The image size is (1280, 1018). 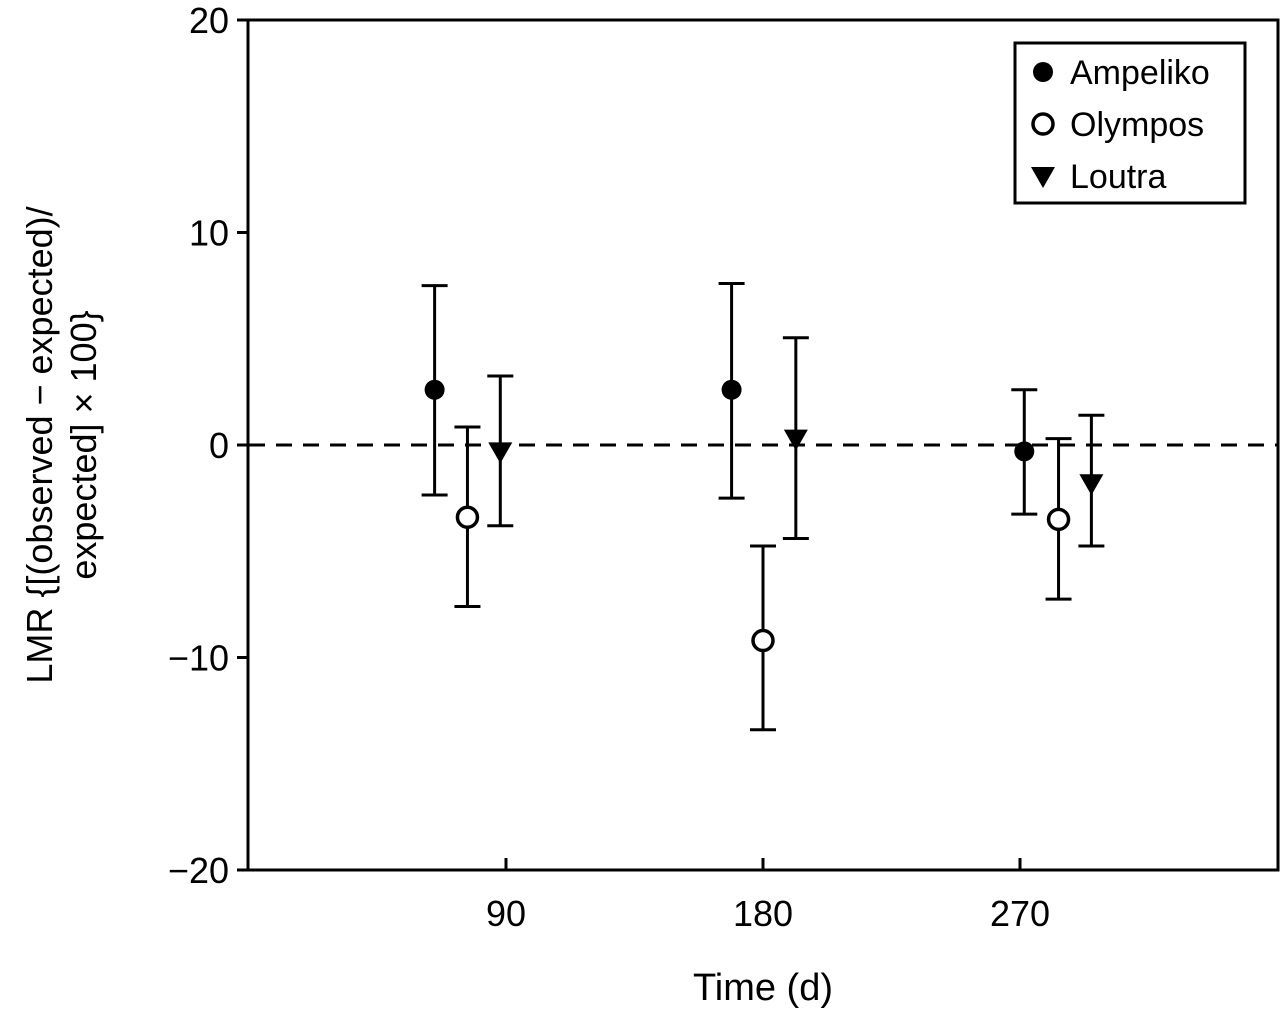 I want to click on y-axis-label-line-2: expected] × 100}, so click(x=83, y=444).